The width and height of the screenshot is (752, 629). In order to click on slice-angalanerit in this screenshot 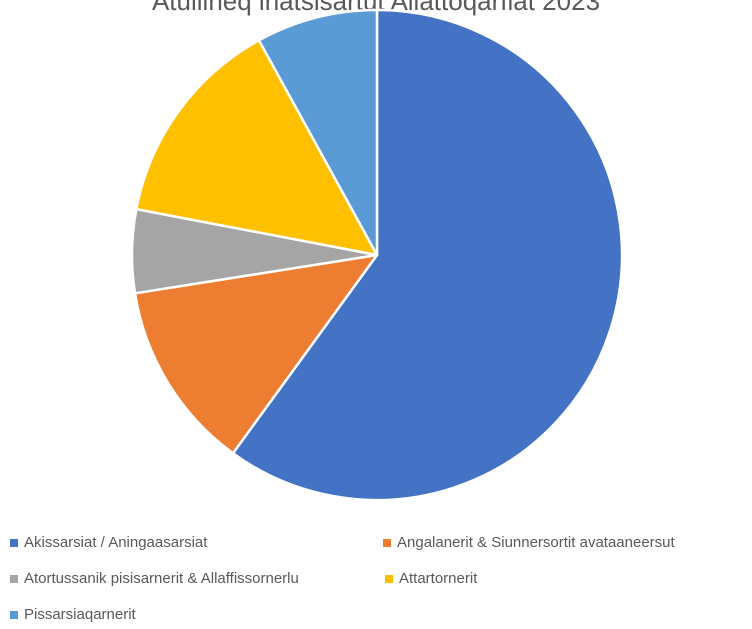, I will do `click(256, 354)`.